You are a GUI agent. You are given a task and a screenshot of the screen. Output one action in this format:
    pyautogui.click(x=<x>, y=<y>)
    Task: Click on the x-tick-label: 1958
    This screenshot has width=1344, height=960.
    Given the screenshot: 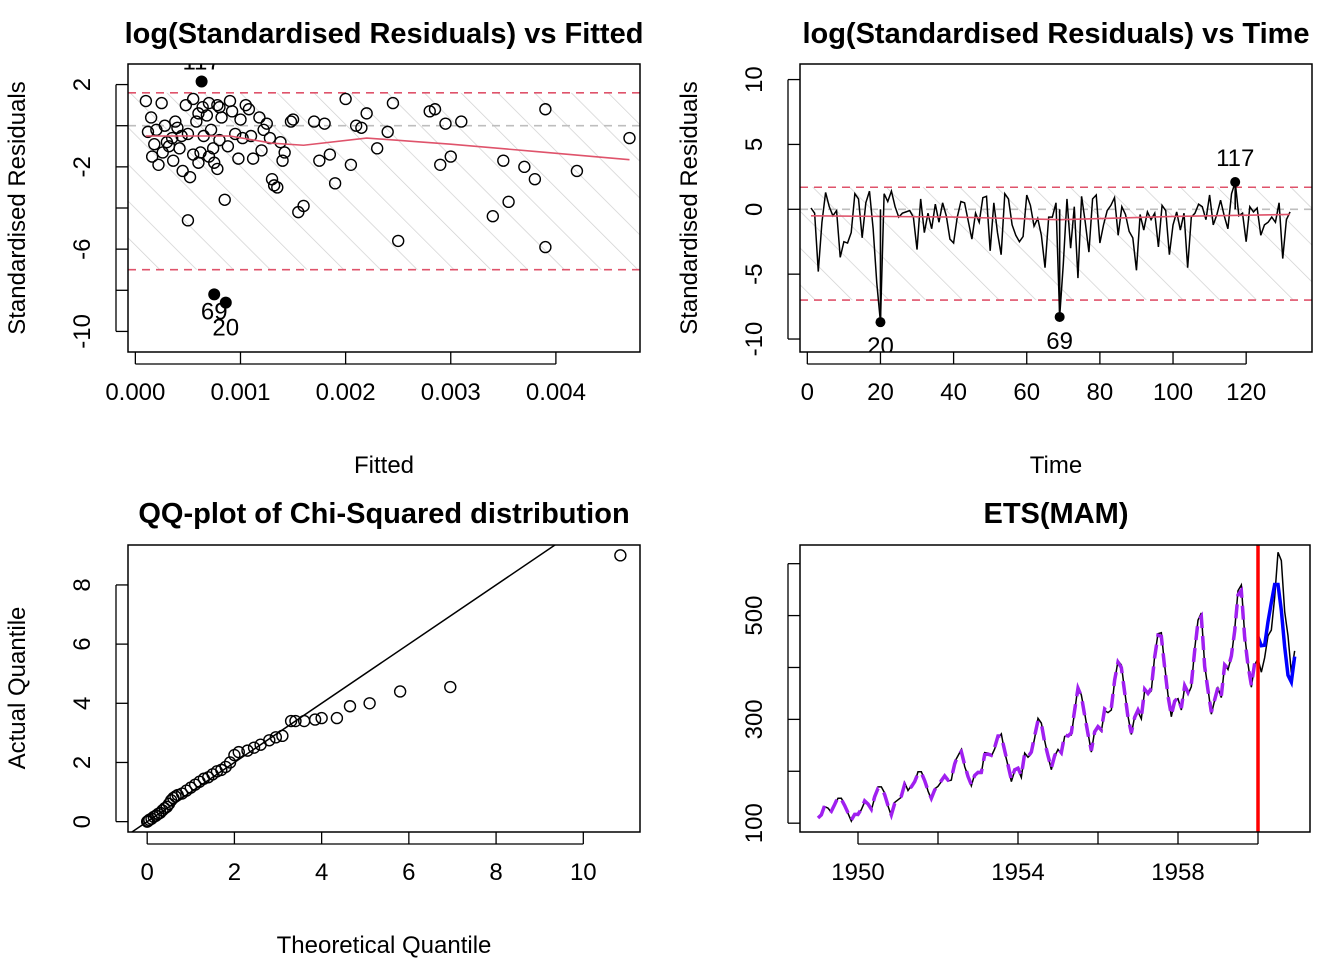 What is the action you would take?
    pyautogui.click(x=1177, y=872)
    